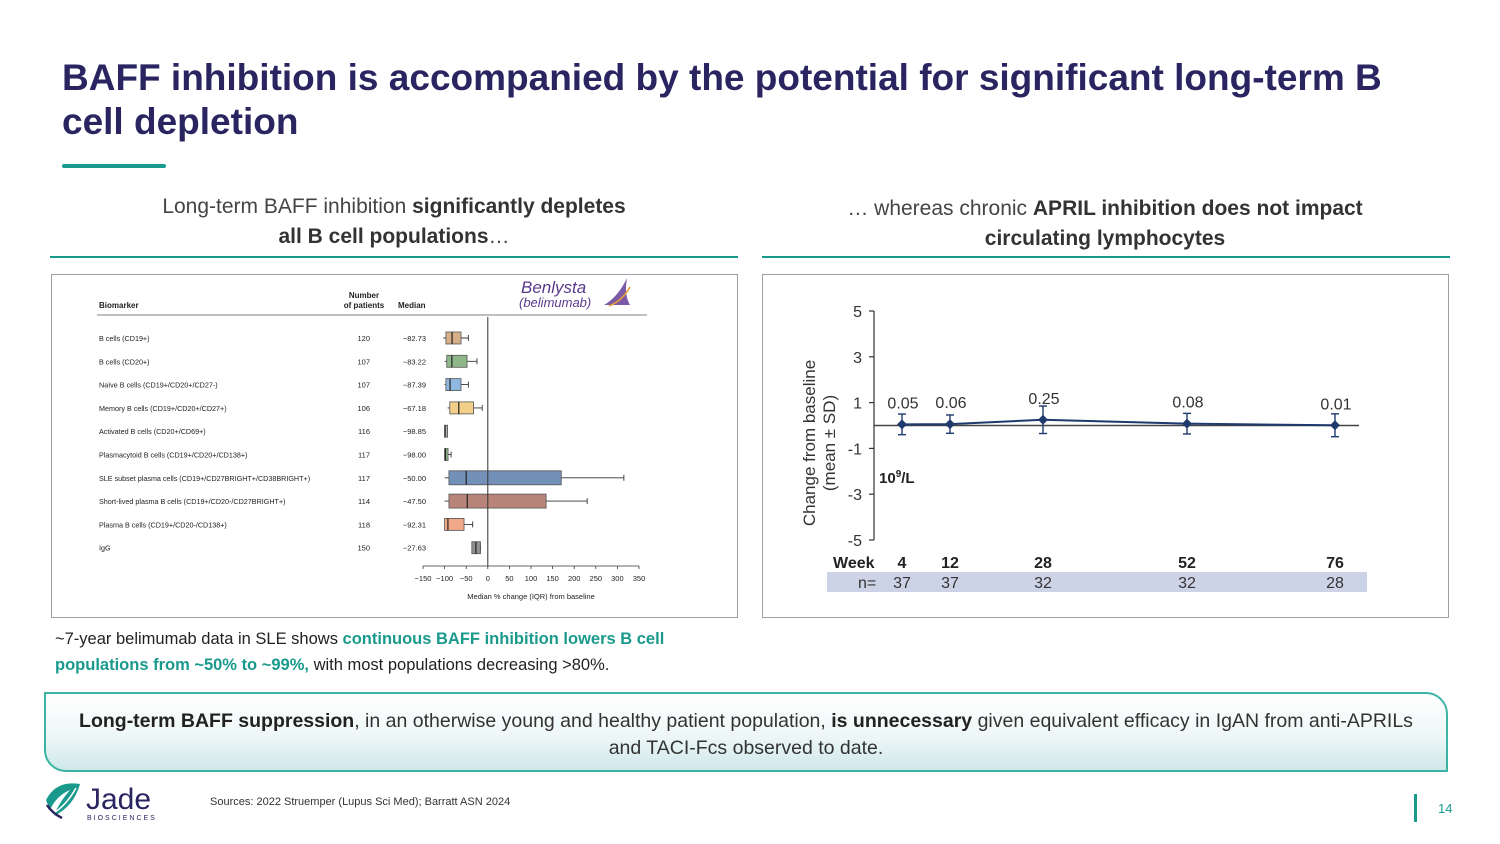  Describe the element at coordinates (555, 302) in the screenshot. I see `brand-generic: (belimumab)` at that location.